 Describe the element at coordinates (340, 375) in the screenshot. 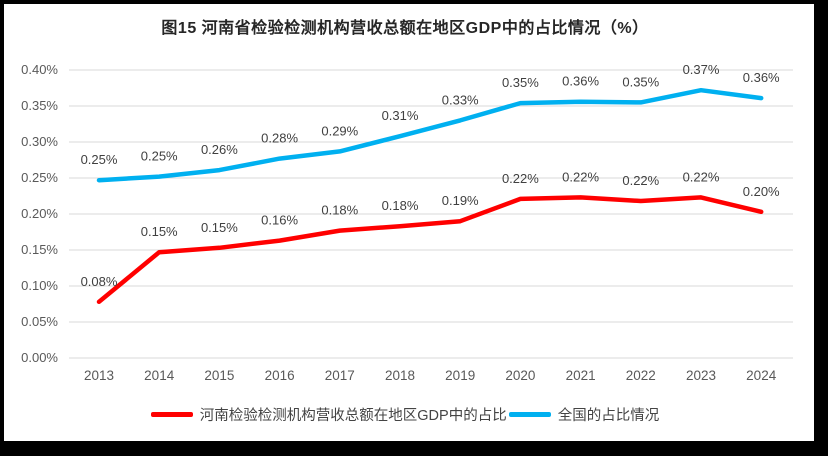

I see `x-axis-tick-label: 2017` at that location.